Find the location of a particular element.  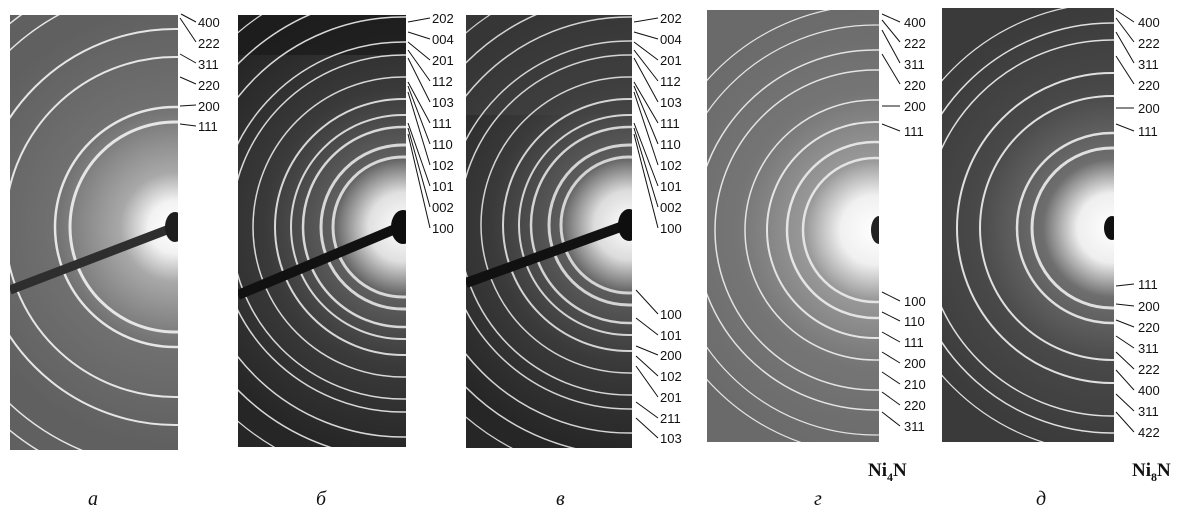

miller-index-label: 211 is located at coordinates (670, 418).